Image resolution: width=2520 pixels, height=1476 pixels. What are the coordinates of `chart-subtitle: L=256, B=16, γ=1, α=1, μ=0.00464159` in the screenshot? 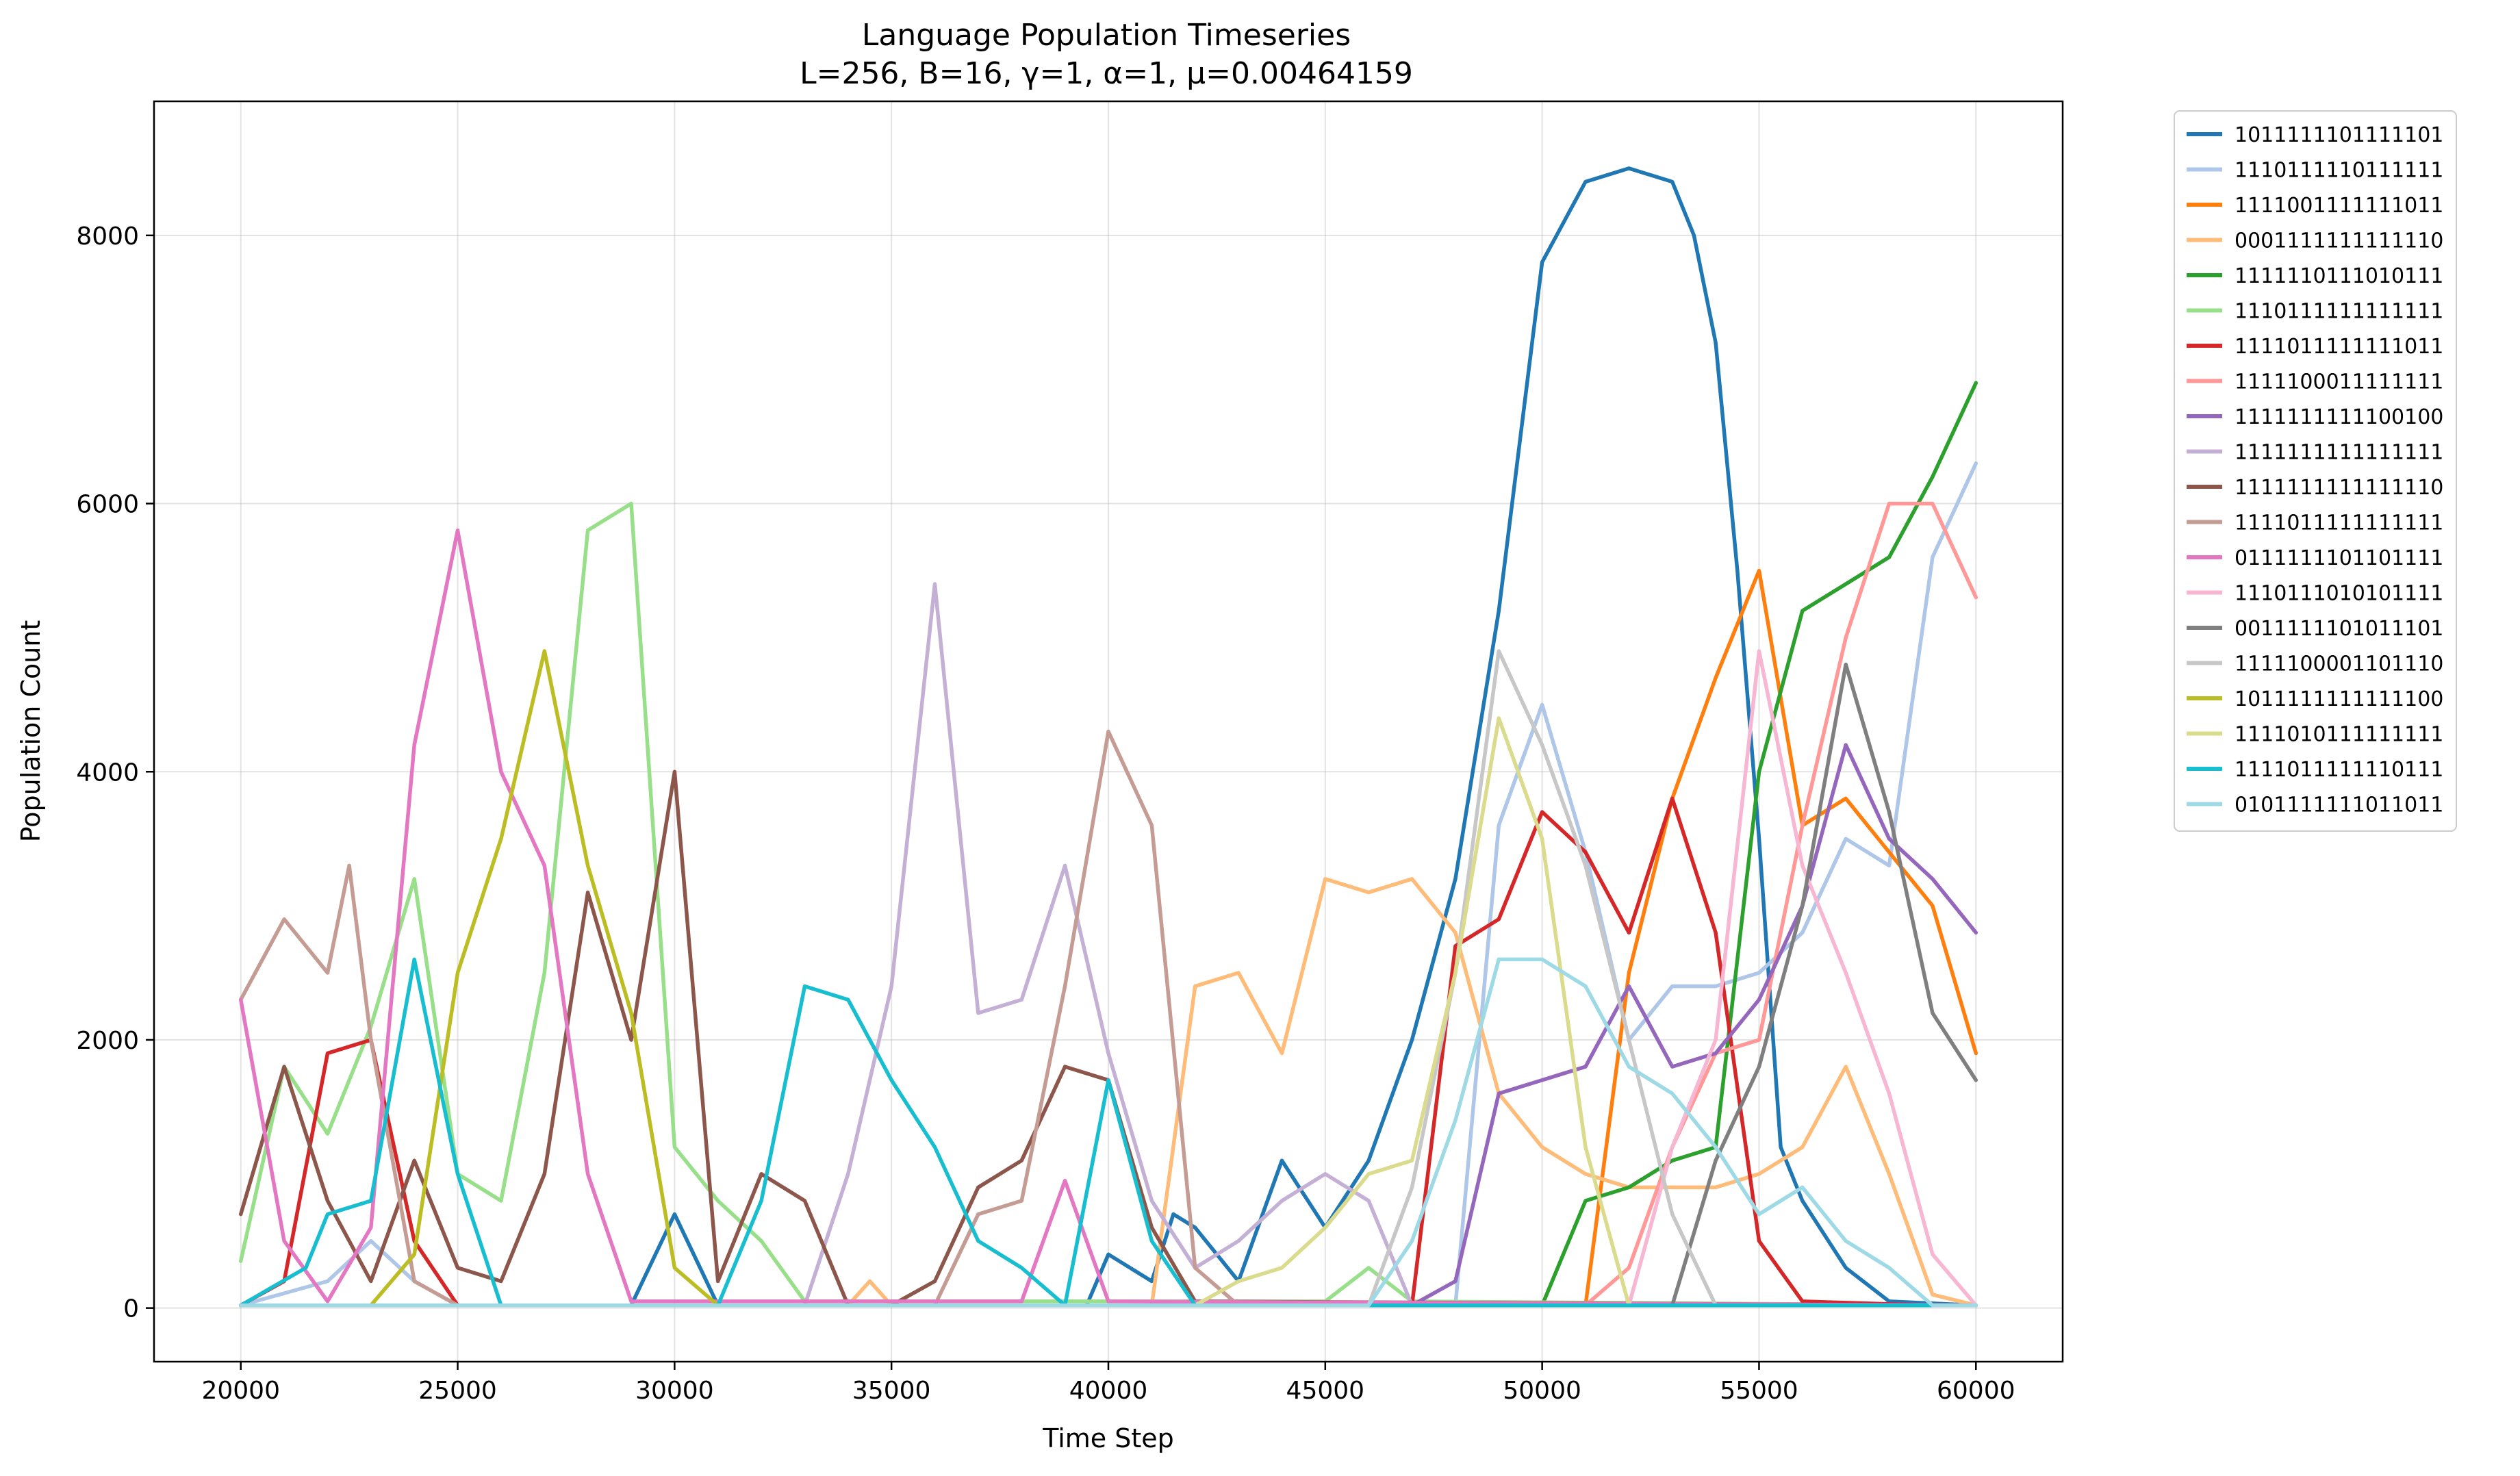 It's located at (1106, 73).